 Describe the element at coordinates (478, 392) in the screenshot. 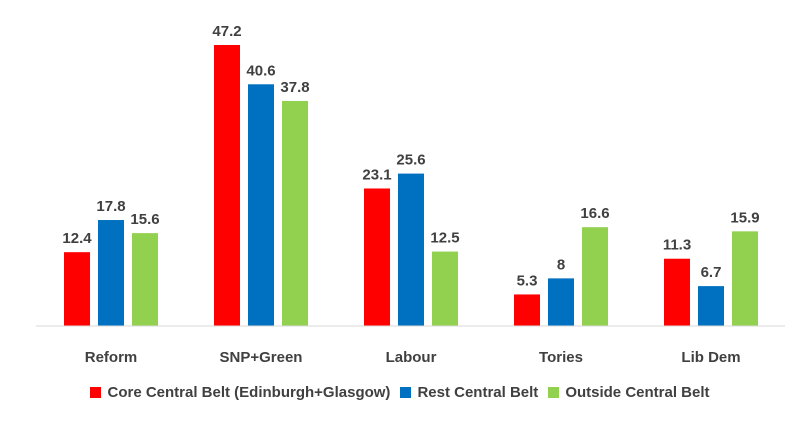

I see `legend-label-rest-central-belt: Rest Central Belt` at that location.